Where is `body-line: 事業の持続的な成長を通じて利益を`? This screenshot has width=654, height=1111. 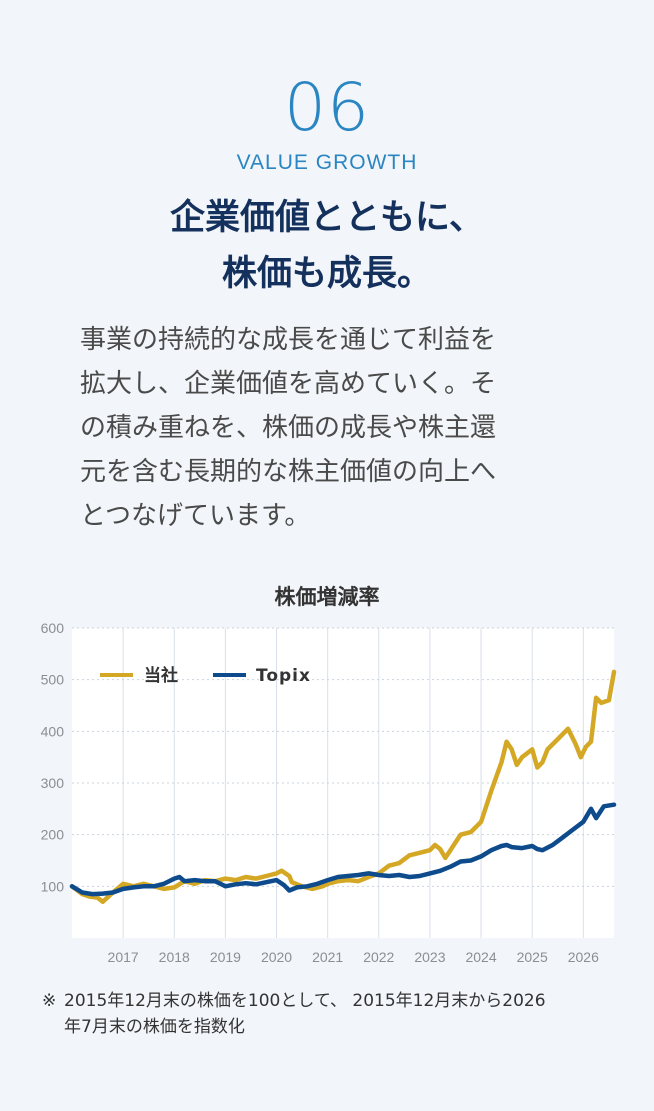 body-line: 事業の持続的な成長を通じて利益を is located at coordinates (288, 340).